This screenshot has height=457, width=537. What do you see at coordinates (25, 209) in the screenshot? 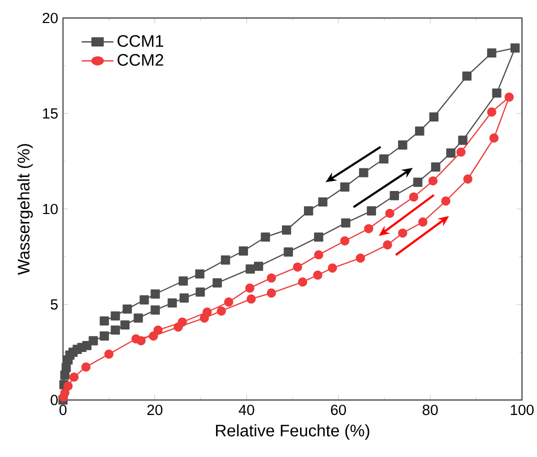
I see `y-axis-title: Wassergehalt (%)` at bounding box center [25, 209].